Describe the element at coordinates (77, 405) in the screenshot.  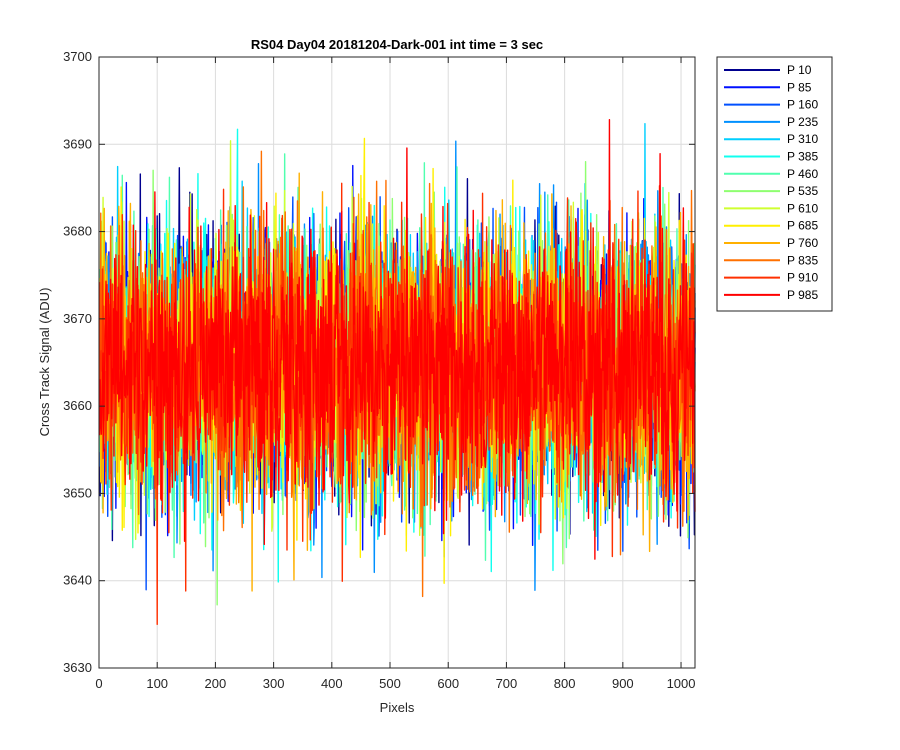
I see `y-tick-label: 3660` at that location.